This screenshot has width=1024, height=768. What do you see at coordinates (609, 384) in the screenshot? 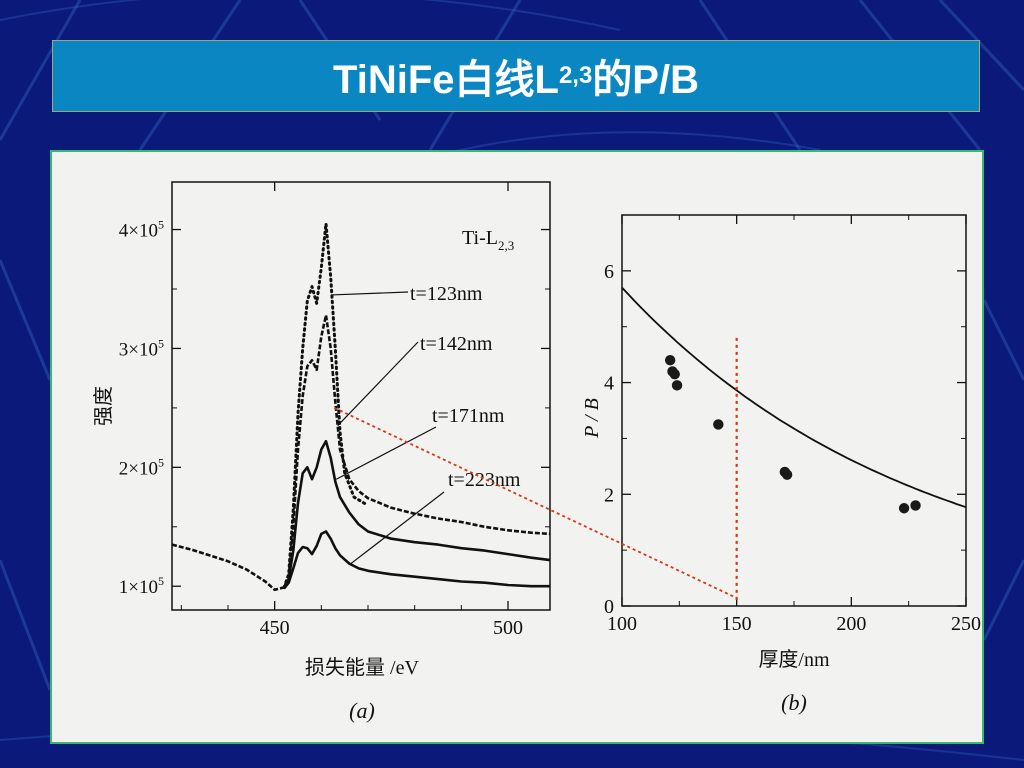
I see `chart-b-y-tick-label: 4` at bounding box center [609, 384].